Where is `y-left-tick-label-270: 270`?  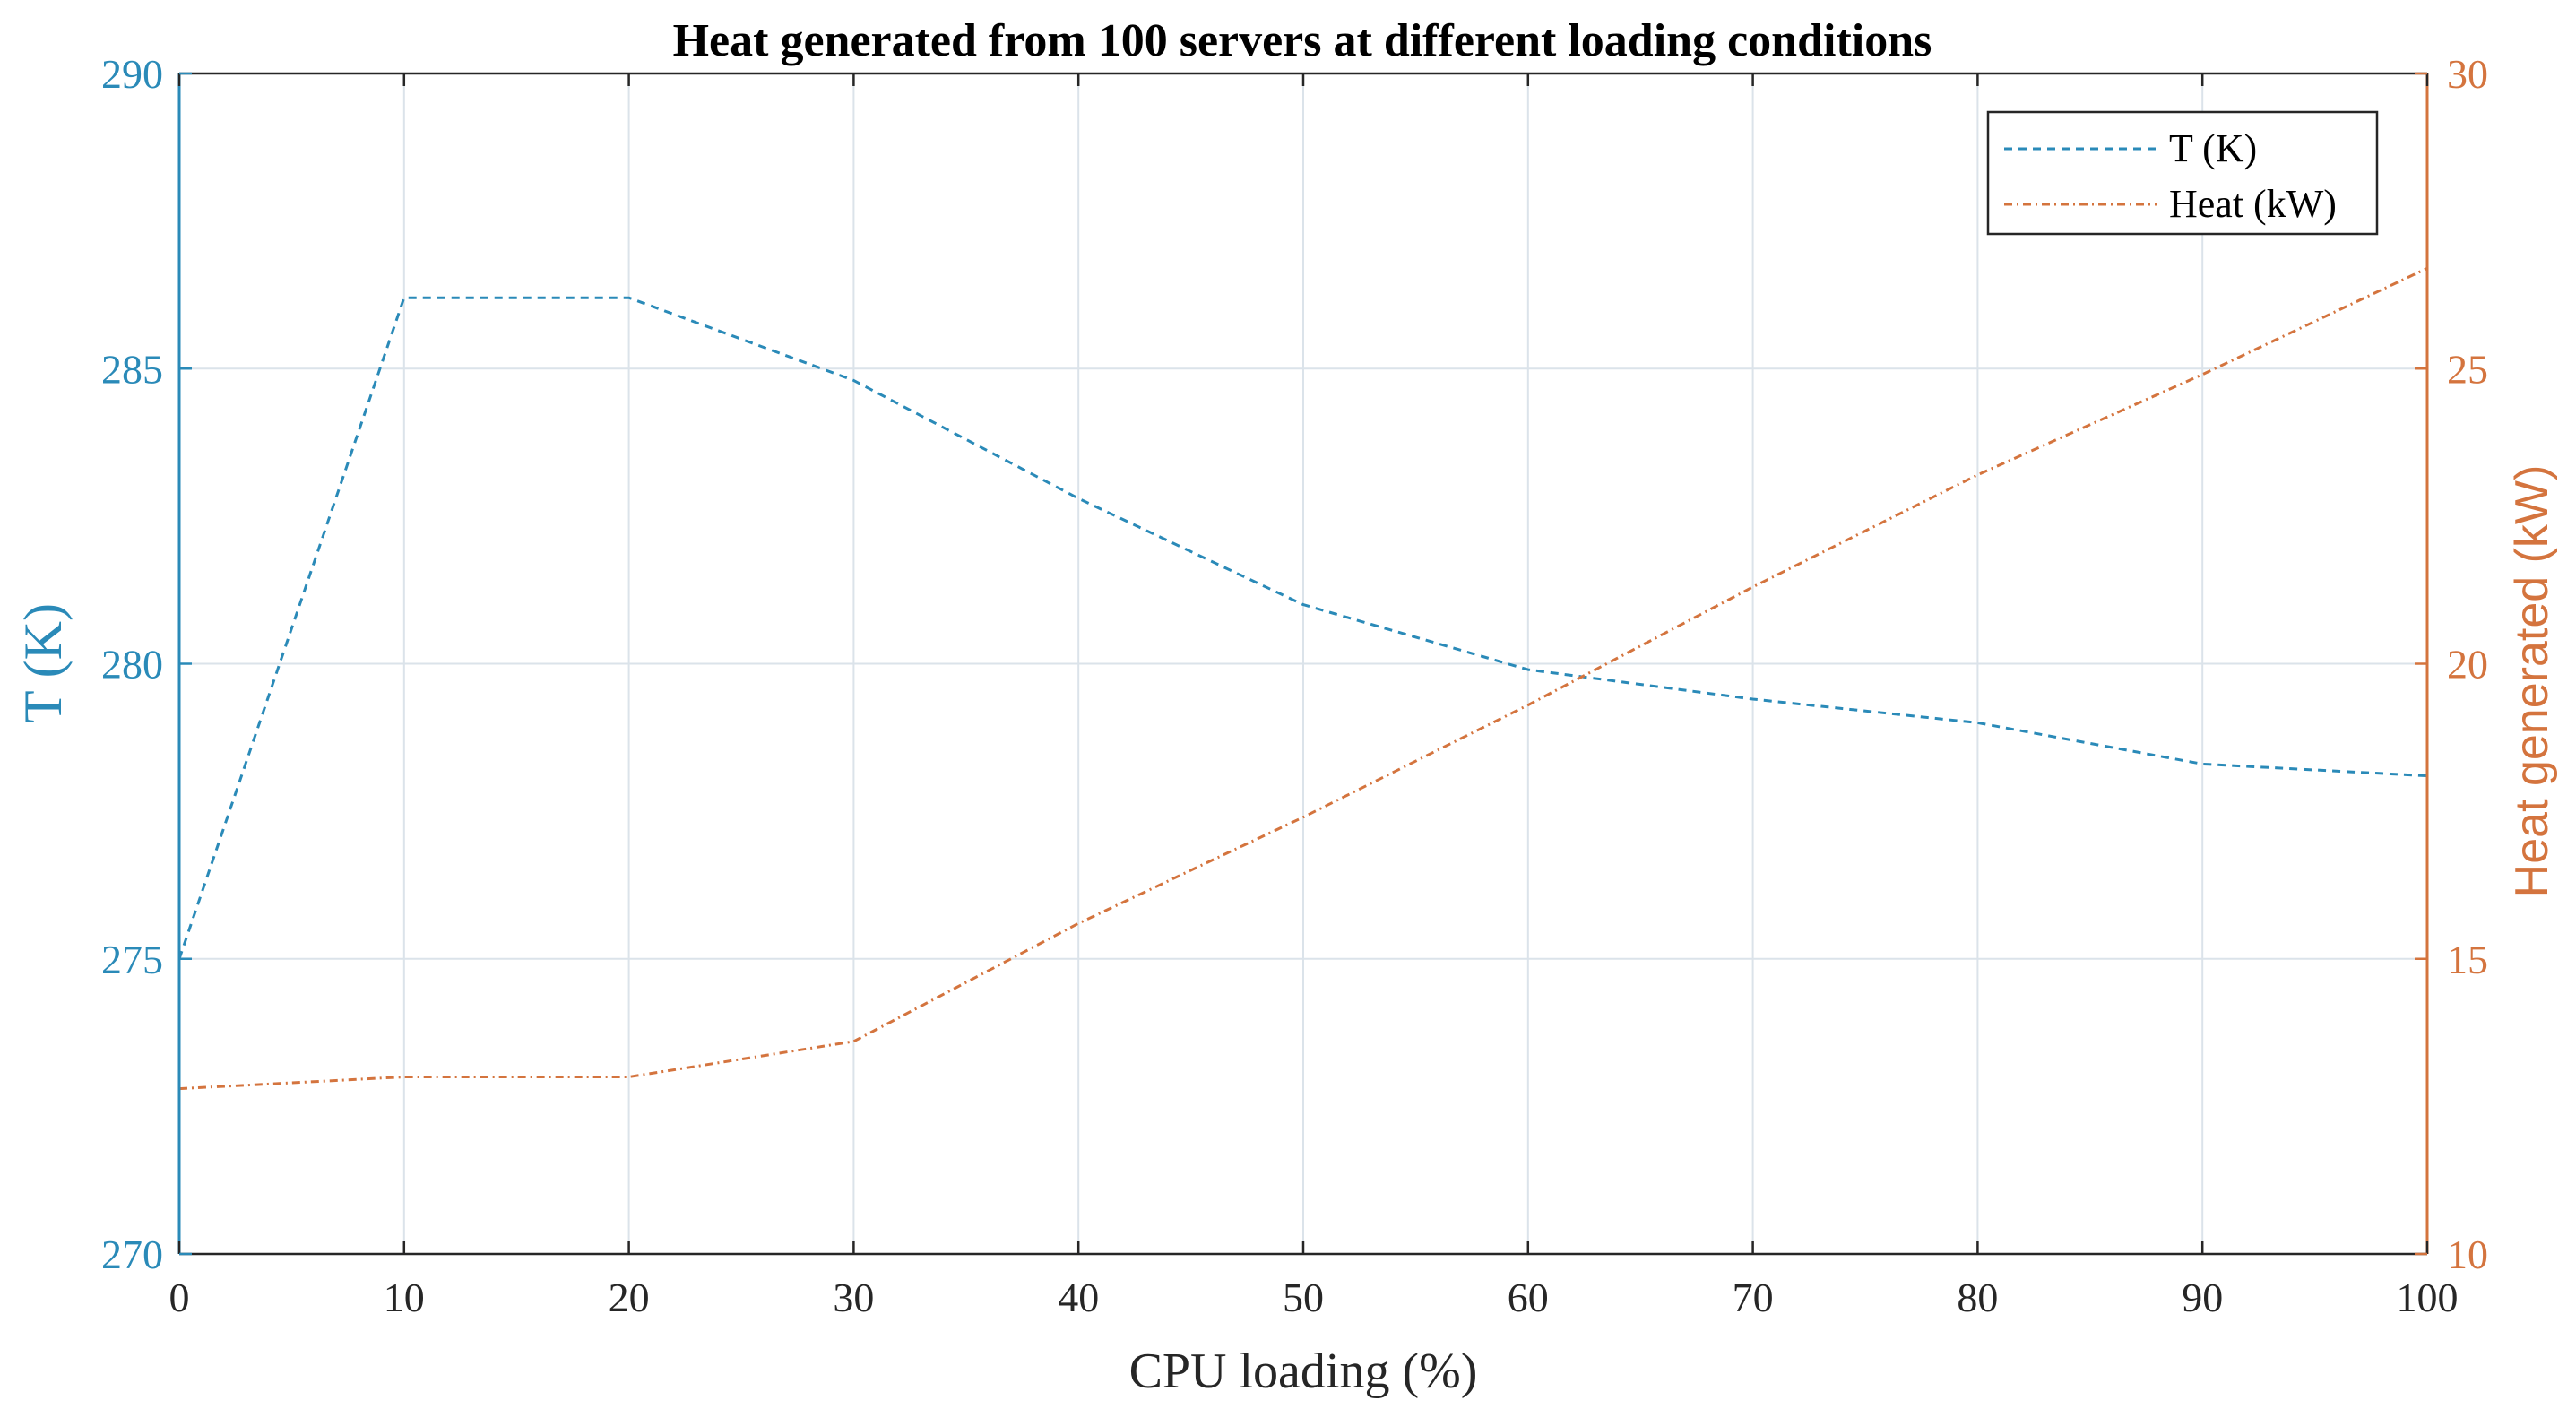
y-left-tick-label-270: 270 is located at coordinates (132, 1254).